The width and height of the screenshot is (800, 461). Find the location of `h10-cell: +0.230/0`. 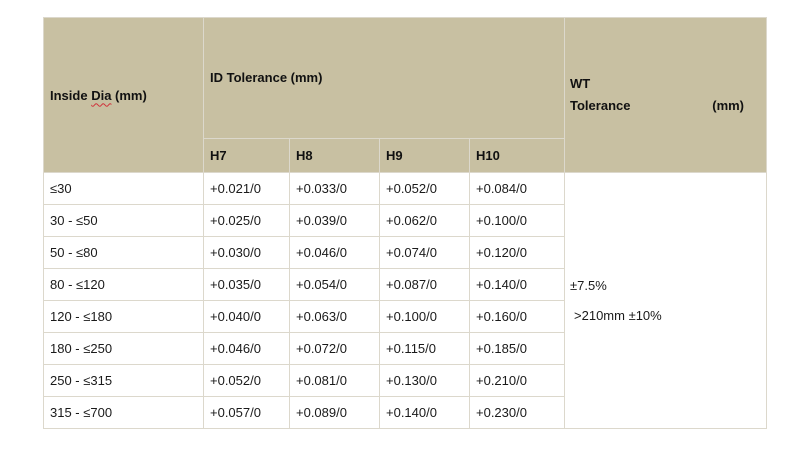

h10-cell: +0.230/0 is located at coordinates (517, 412).